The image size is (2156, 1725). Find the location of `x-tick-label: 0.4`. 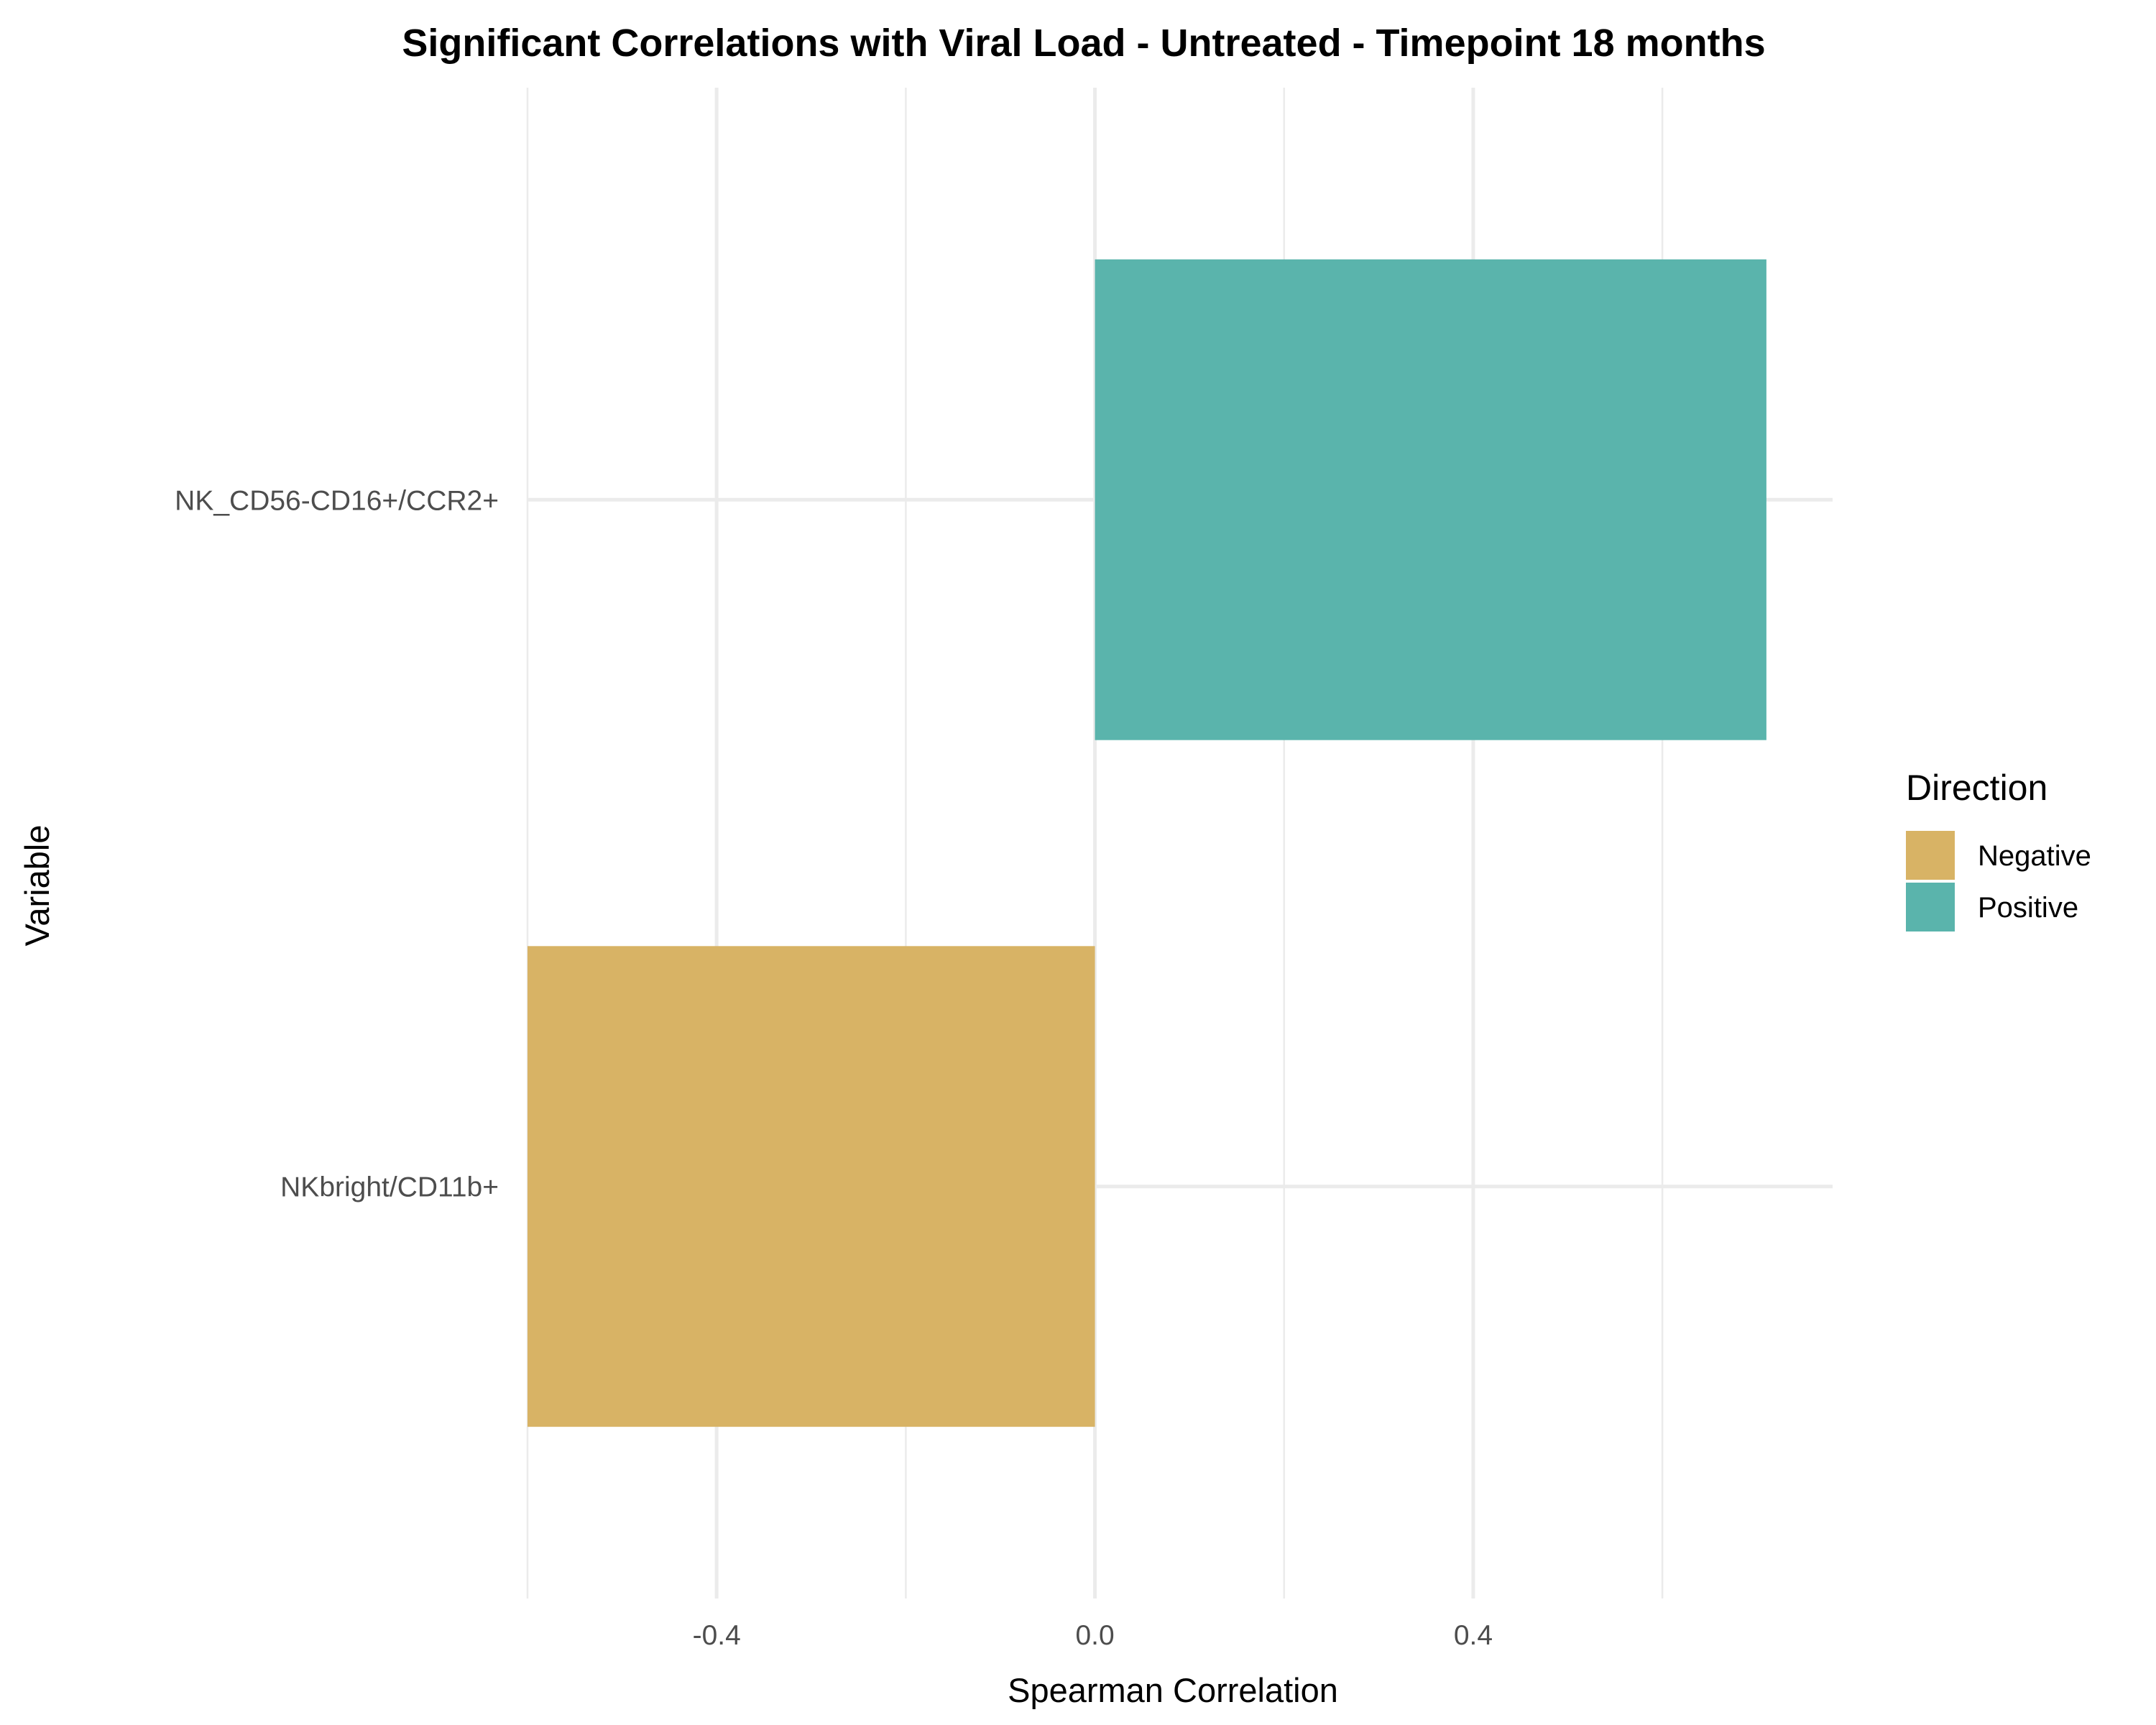

x-tick-label: 0.4 is located at coordinates (1473, 1635).